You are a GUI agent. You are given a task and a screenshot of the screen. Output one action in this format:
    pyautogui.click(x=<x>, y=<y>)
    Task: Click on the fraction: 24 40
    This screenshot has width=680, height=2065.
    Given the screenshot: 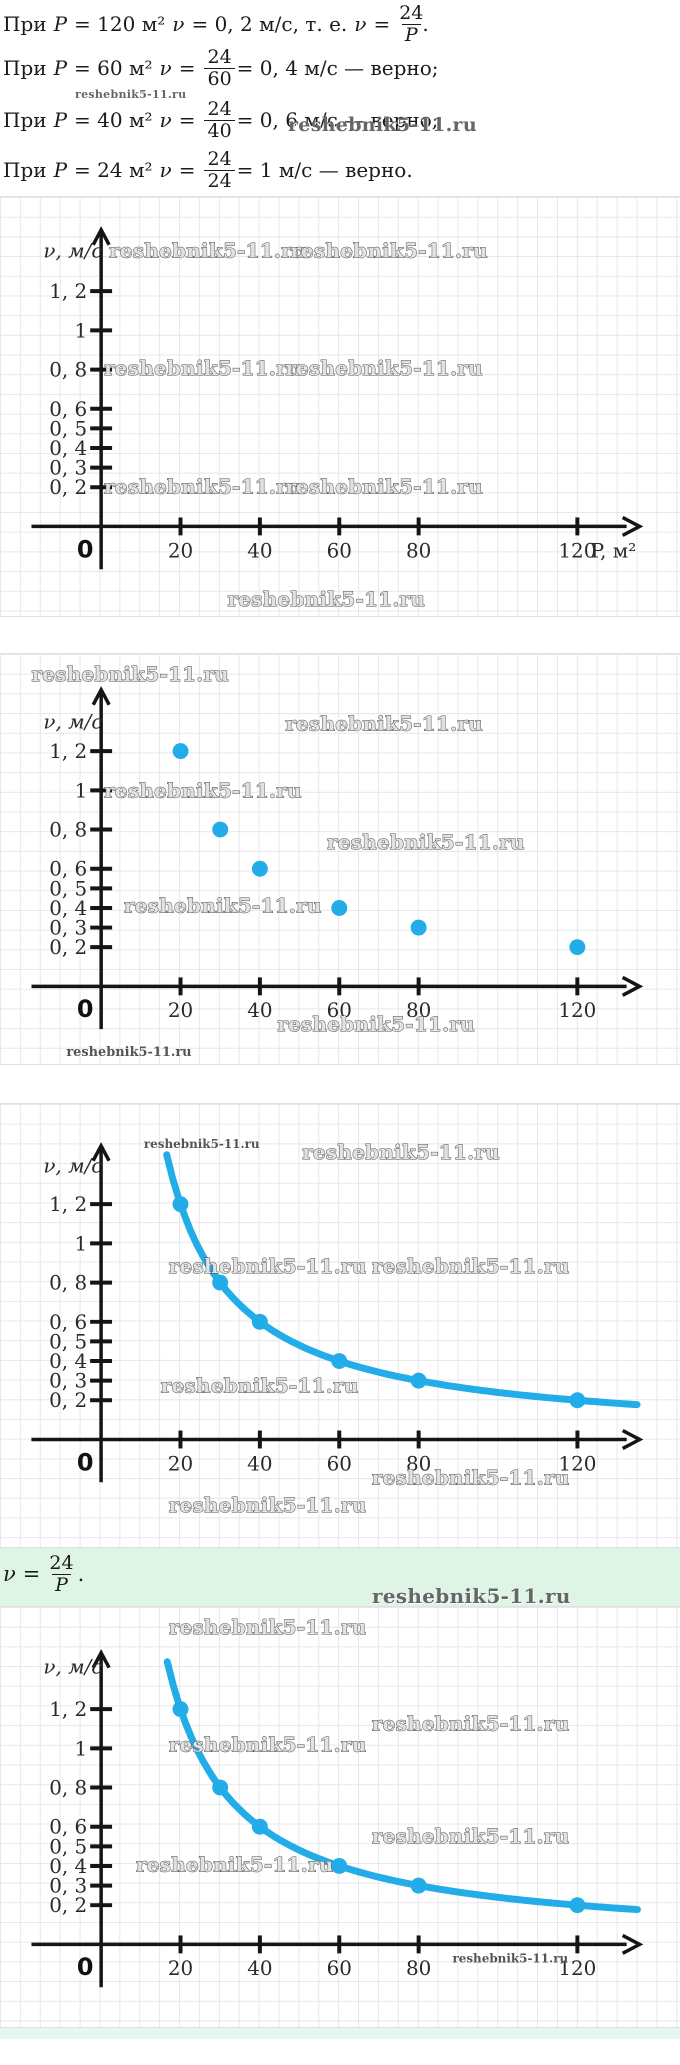 What is the action you would take?
    pyautogui.click(x=219, y=119)
    